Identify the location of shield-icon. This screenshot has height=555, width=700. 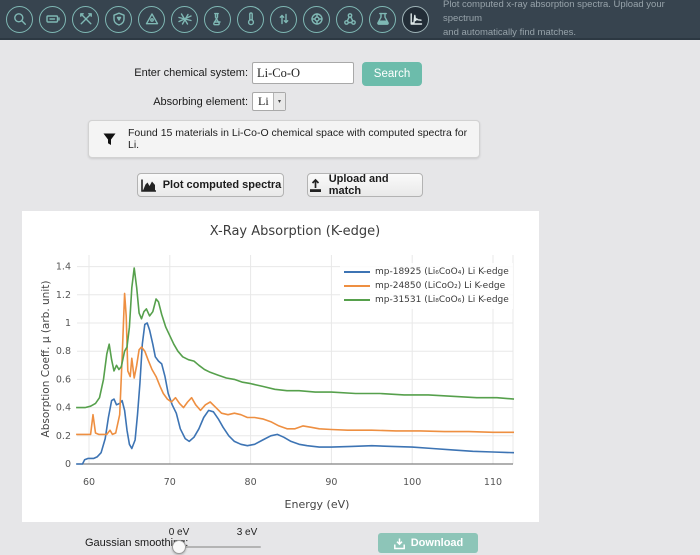
(118, 19).